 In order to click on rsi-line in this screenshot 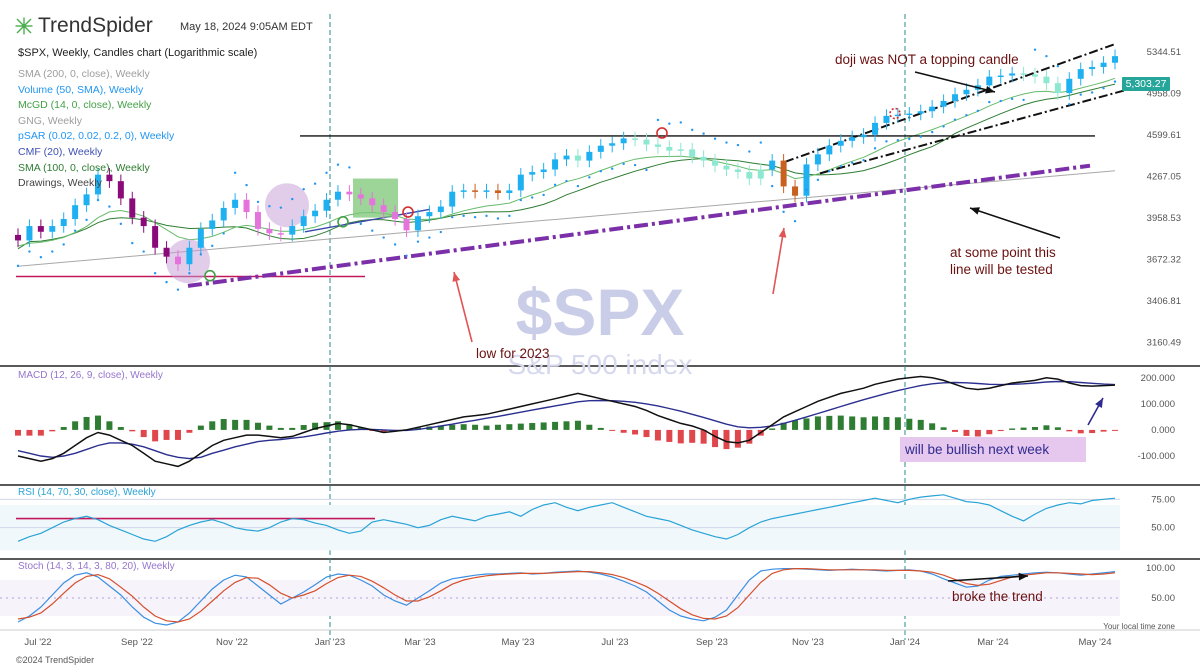, I will do `click(566, 518)`.